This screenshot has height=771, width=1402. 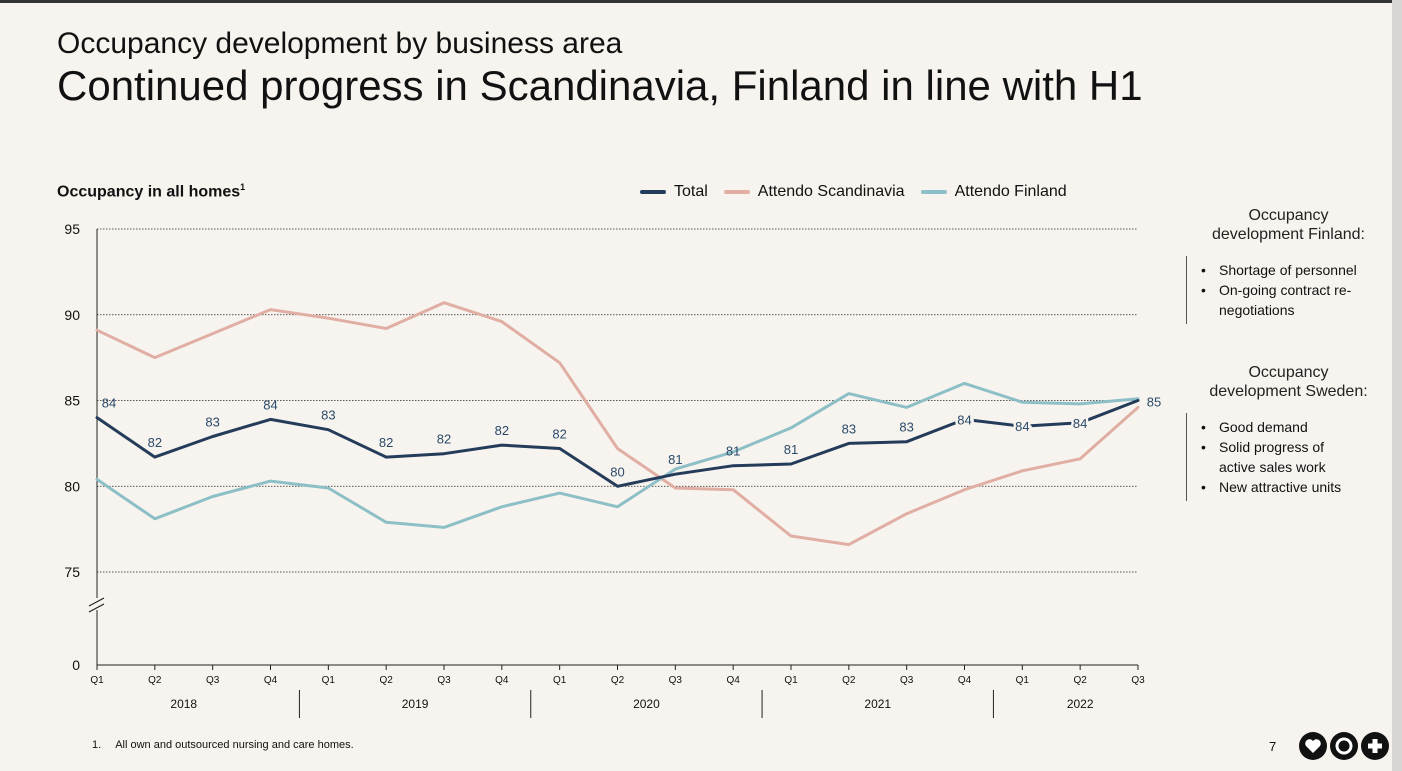 What do you see at coordinates (1296, 487) in the screenshot?
I see `sweden-bullet: New attractive units` at bounding box center [1296, 487].